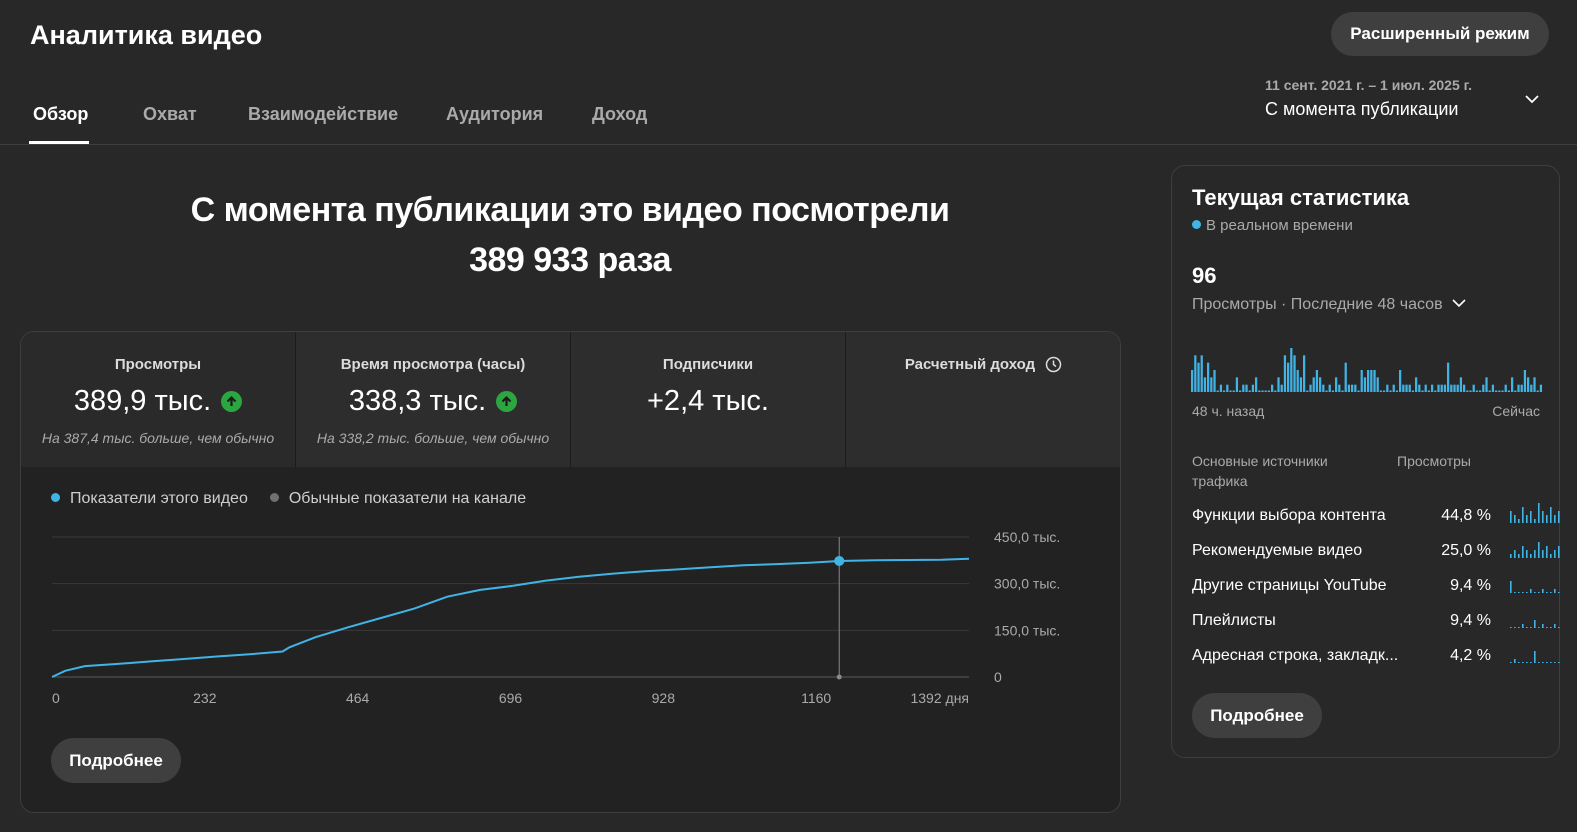 This screenshot has height=832, width=1577. I want to click on tab-reach: Охват, so click(170, 114).